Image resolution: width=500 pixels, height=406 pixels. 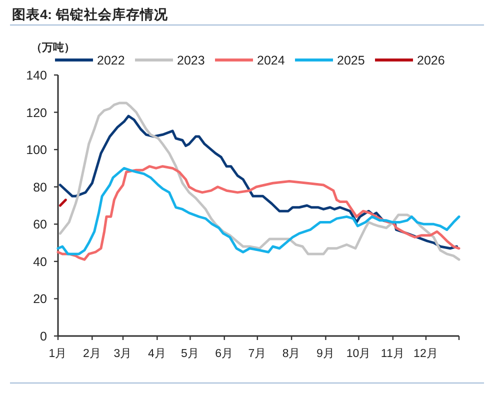 What do you see at coordinates (431, 61) in the screenshot?
I see `legend-label: 2026` at bounding box center [431, 61].